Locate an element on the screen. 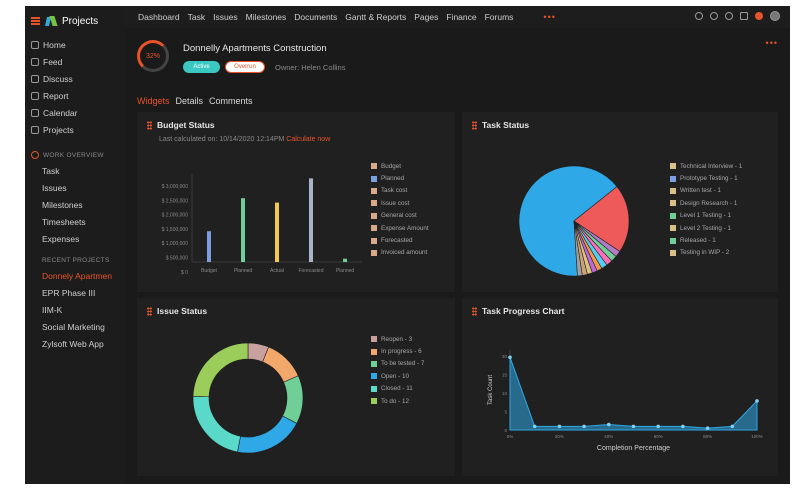 This screenshot has height=492, width=812. recent-projects-label: RECENT PROJECTS is located at coordinates (76, 260).